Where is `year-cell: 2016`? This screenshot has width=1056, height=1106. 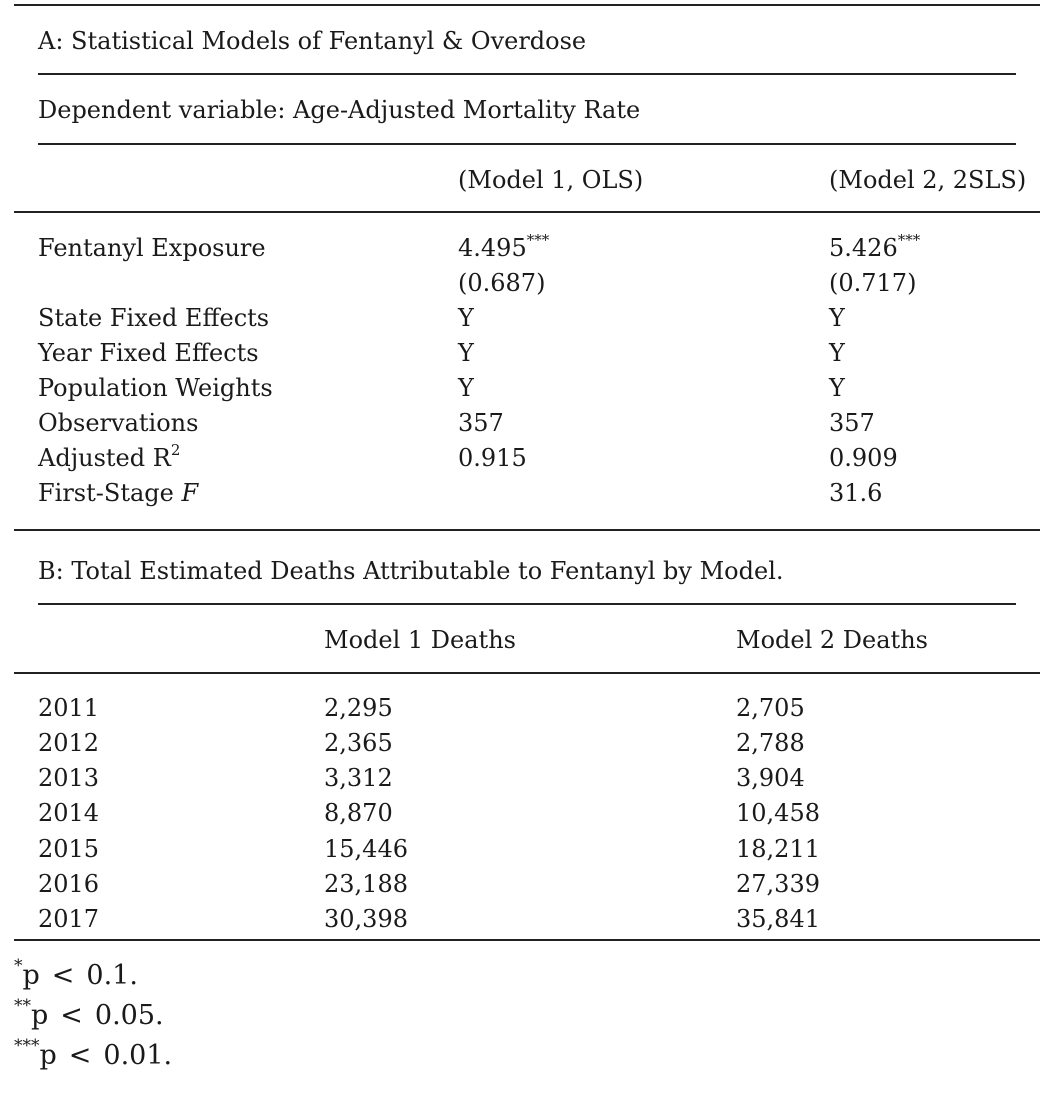 year-cell: 2016 is located at coordinates (69, 884).